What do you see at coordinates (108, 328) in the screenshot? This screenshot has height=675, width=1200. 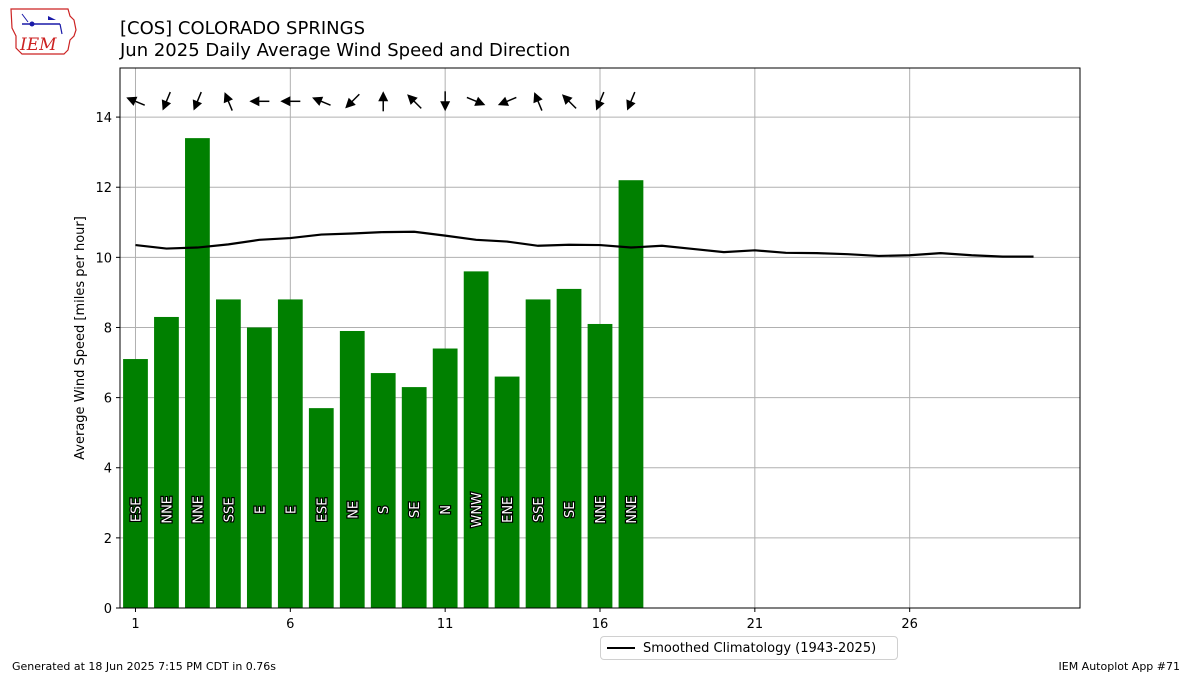 I see `y-tick-label: 8` at bounding box center [108, 328].